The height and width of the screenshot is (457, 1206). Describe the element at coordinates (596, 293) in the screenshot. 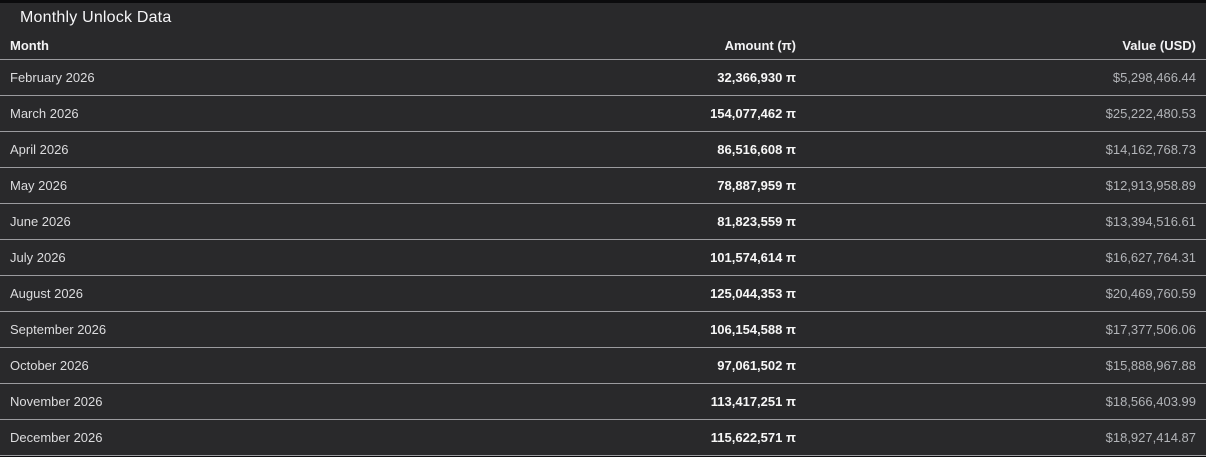

I see `amount-cell: 125,044,353 π` at that location.